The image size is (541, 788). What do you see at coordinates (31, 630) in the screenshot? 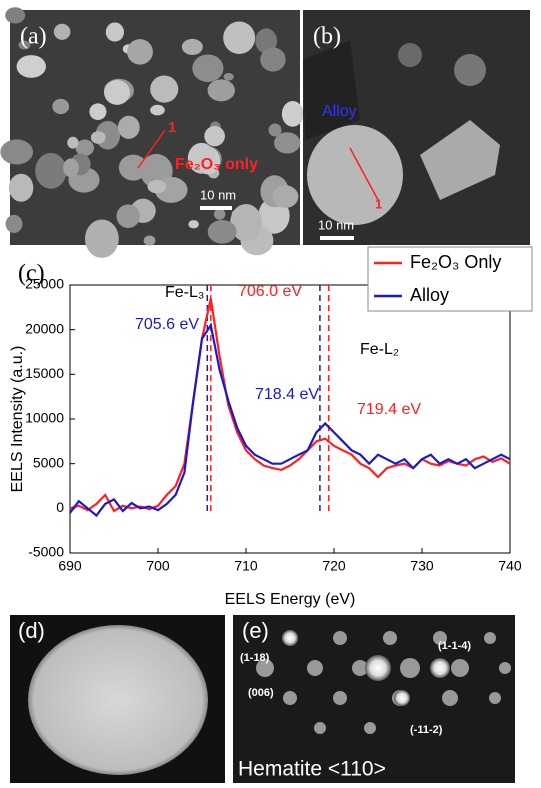
I see `panel-label: (d)` at bounding box center [31, 630].